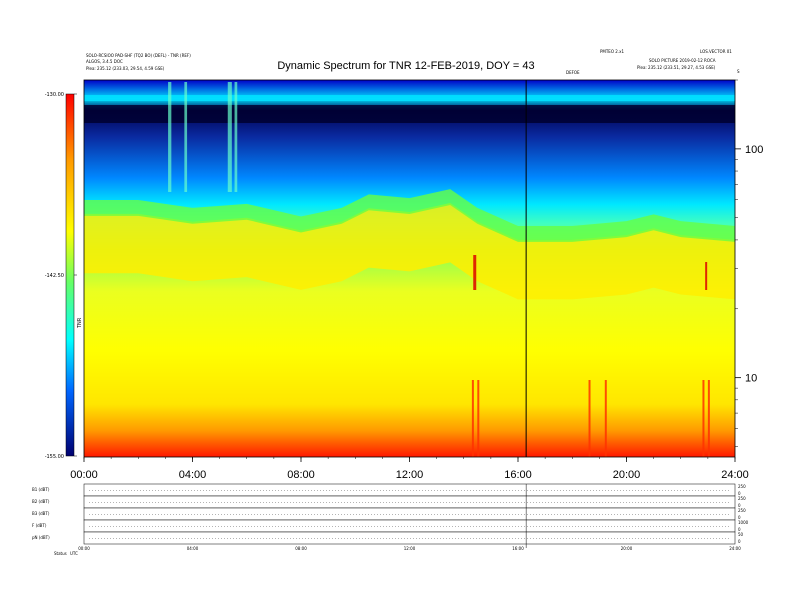 The height and width of the screenshot is (612, 792). I want to click on panel-x-tick-label: 24:00, so click(735, 548).